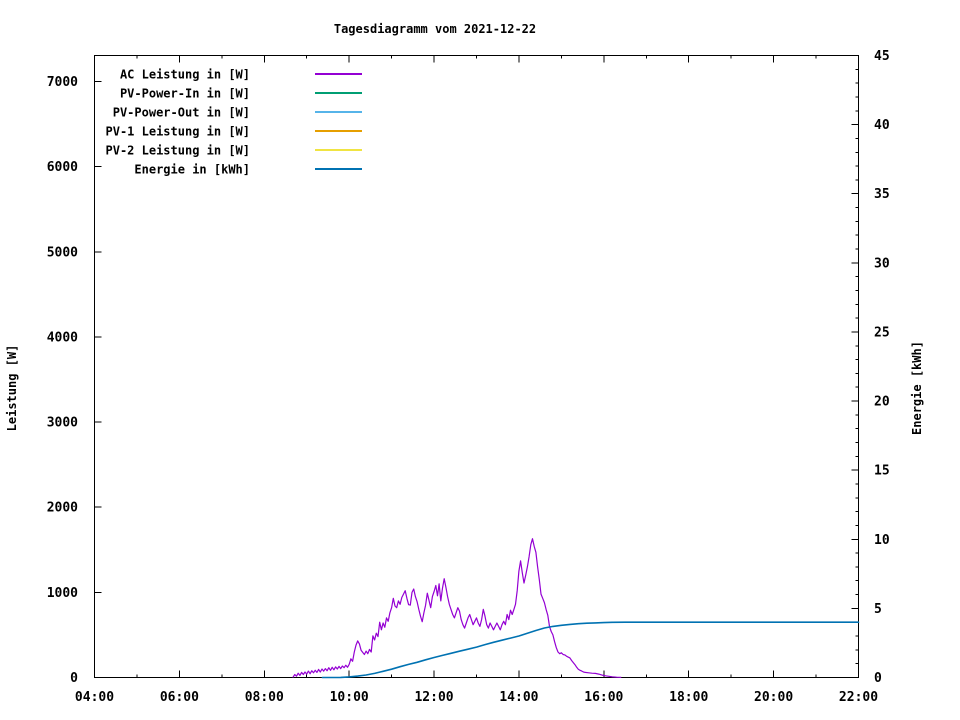 This screenshot has height=720, width=960. What do you see at coordinates (433, 697) in the screenshot?
I see `x-tick-label: 12:00` at bounding box center [433, 697].